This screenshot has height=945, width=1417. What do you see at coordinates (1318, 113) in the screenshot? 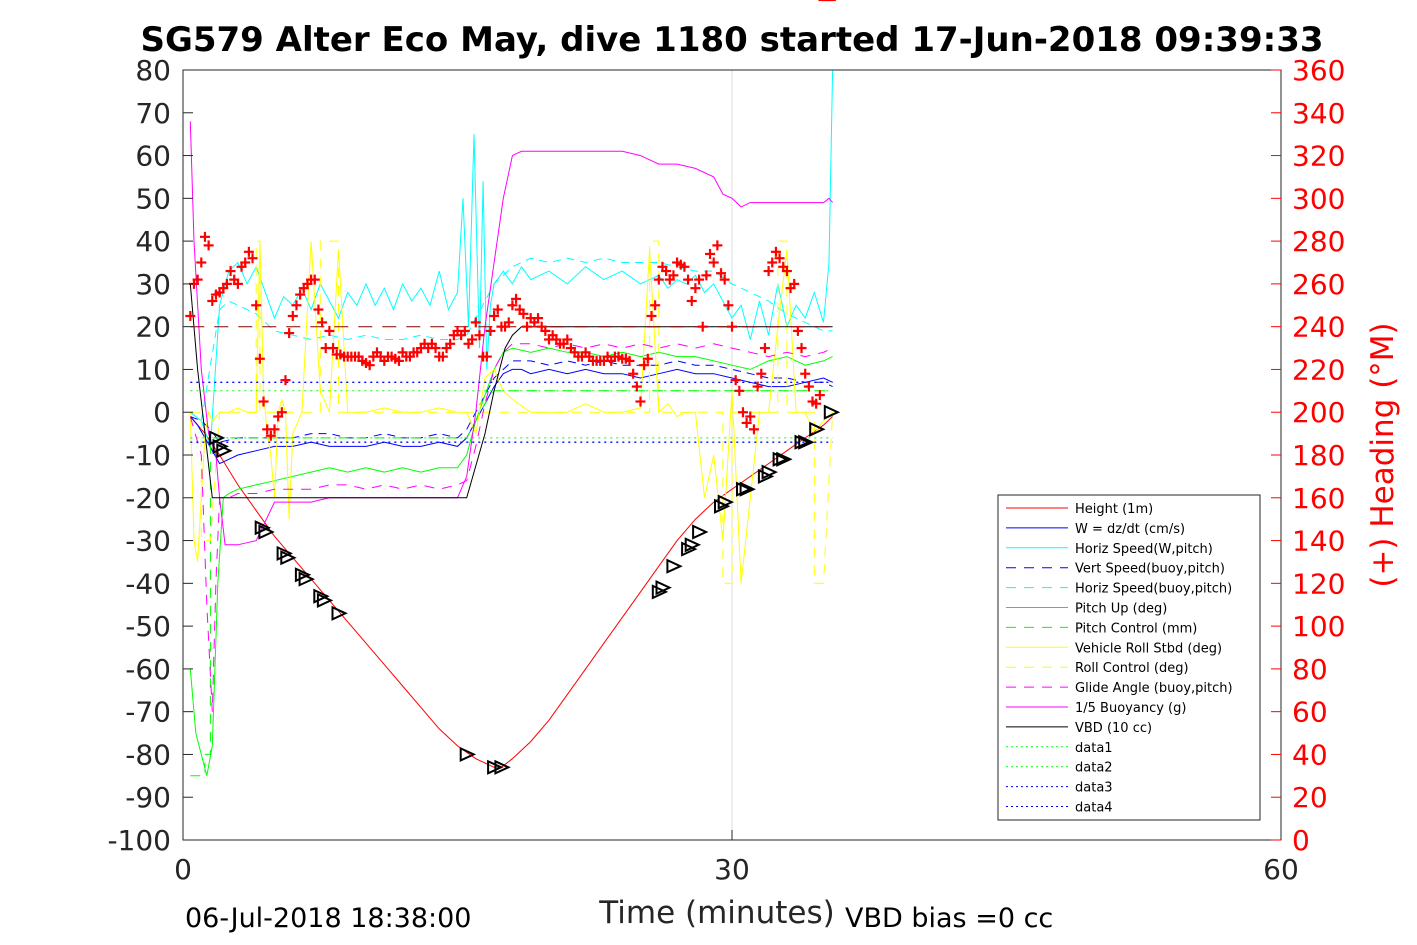
I see `y2-tick-label: 340` at bounding box center [1318, 113].